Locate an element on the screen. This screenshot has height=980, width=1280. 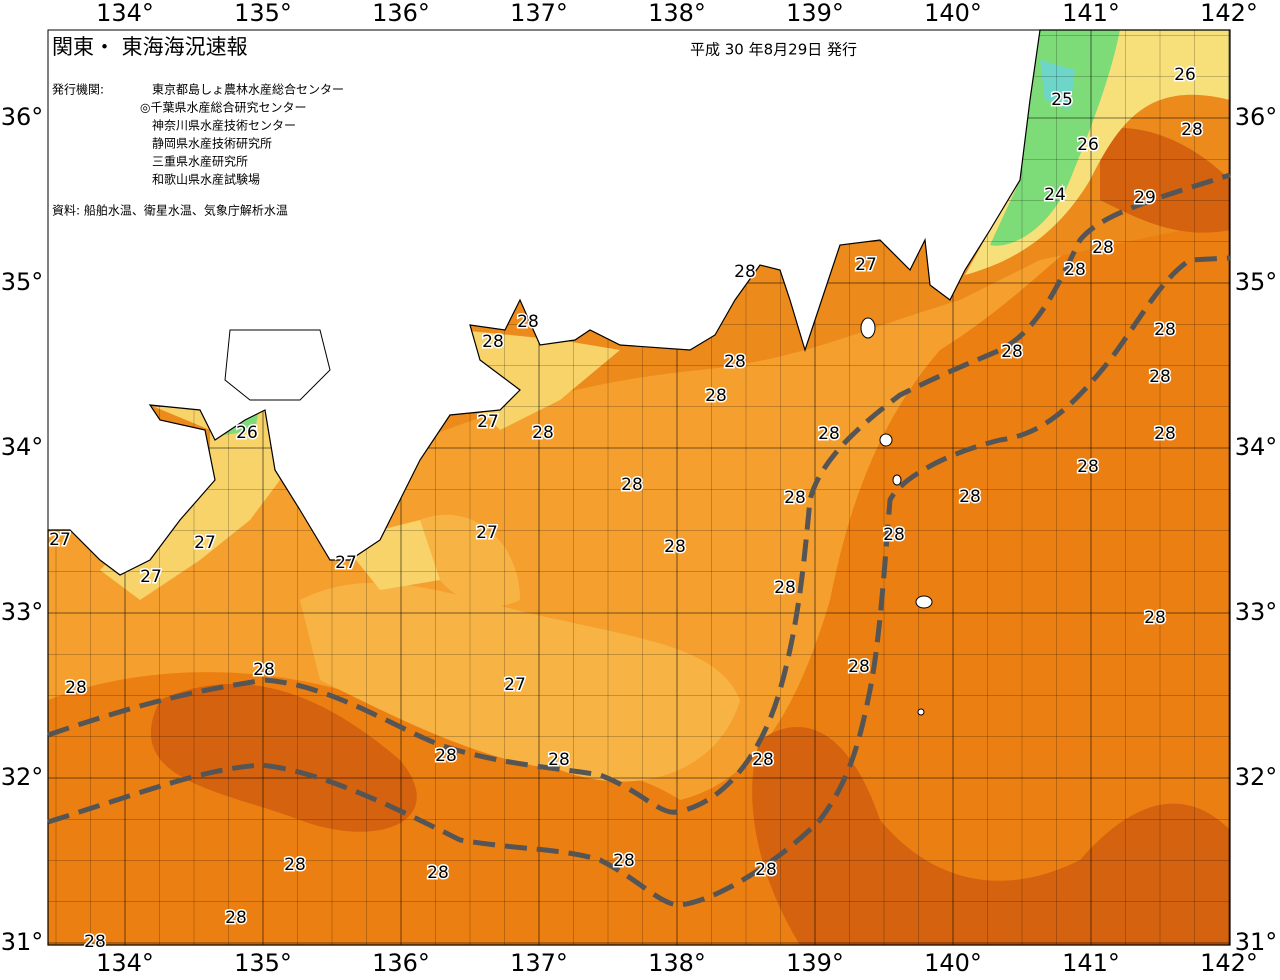
cold-north-green is located at coordinates (1055, 138).